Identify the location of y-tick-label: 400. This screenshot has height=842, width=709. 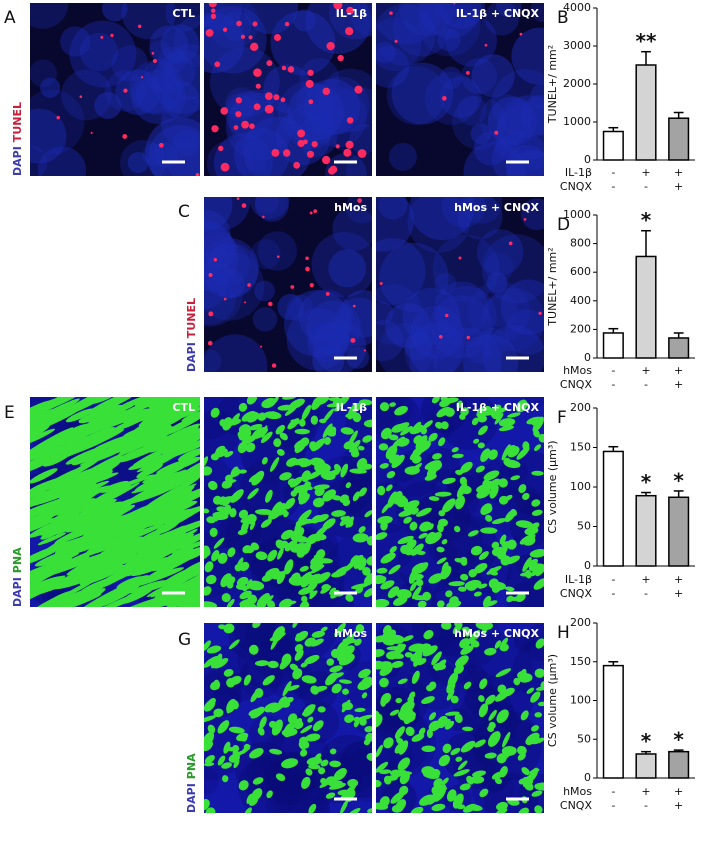
(580, 300).